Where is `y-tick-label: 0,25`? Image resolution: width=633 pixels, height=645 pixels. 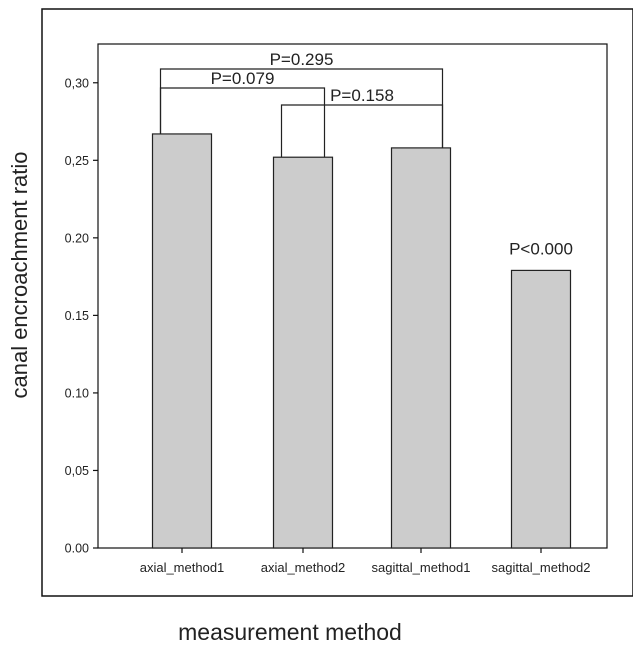
y-tick-label: 0,25 is located at coordinates (77, 161).